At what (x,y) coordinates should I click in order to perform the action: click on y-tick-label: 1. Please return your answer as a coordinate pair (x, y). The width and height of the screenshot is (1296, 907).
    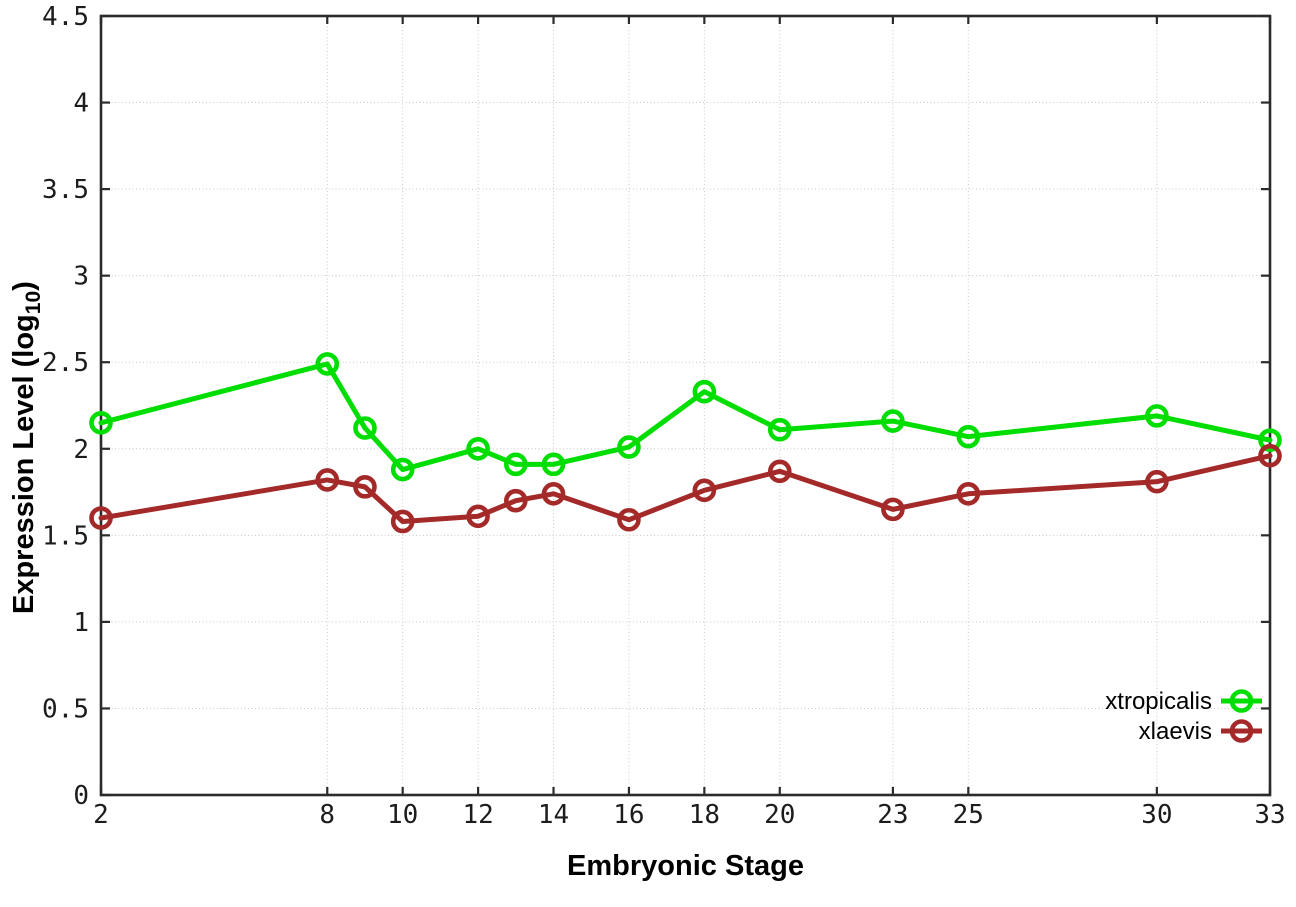
    Looking at the image, I should click on (81, 623).